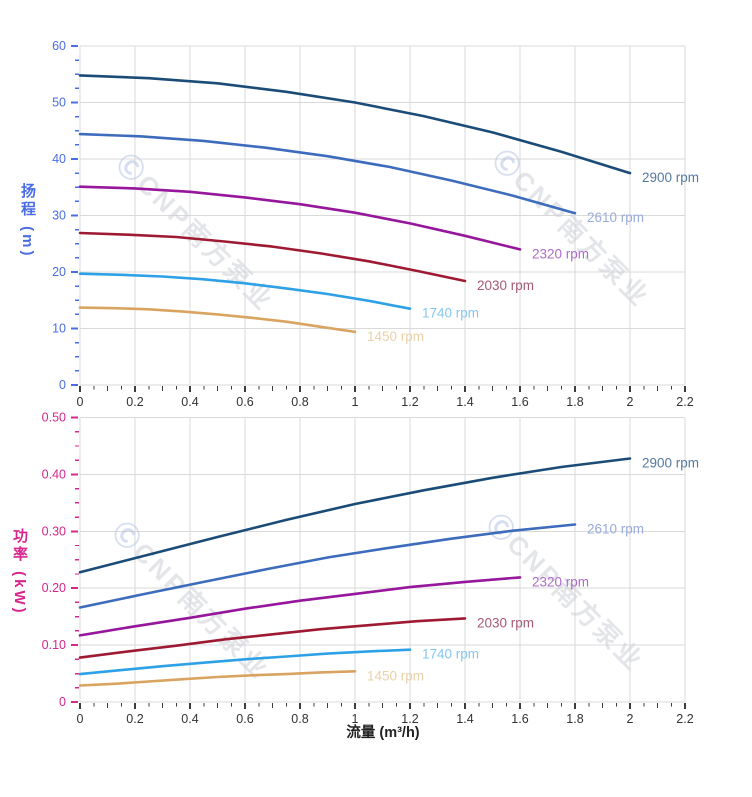 The height and width of the screenshot is (797, 752). I want to click on y-tick-label: 0.40, so click(54, 474).